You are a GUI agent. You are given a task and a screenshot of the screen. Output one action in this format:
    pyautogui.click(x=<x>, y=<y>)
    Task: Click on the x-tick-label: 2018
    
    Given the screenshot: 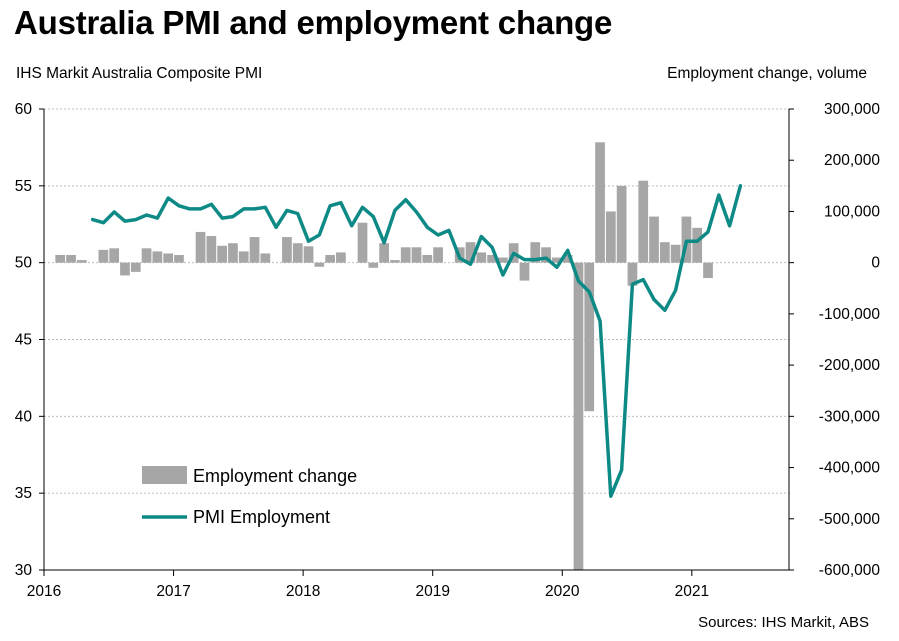 What is the action you would take?
    pyautogui.click(x=303, y=591)
    